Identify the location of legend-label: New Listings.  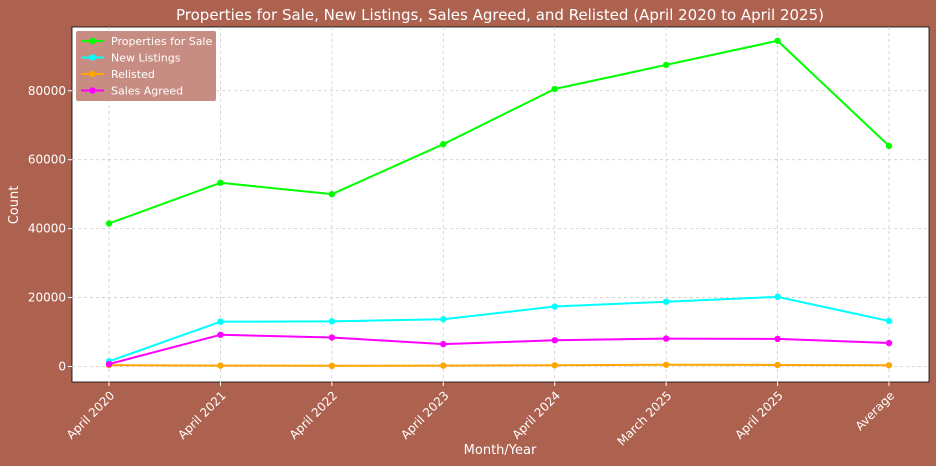
(146, 58).